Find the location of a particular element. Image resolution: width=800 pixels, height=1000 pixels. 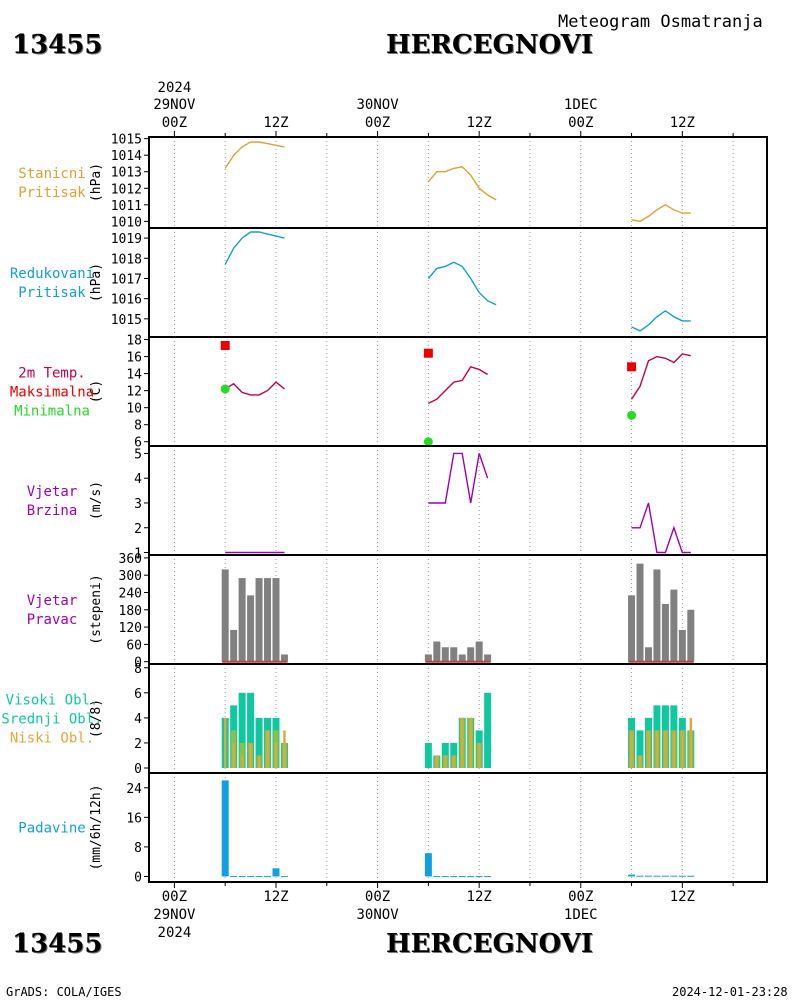

top-hour-label-0: 00Z is located at coordinates (174, 123).